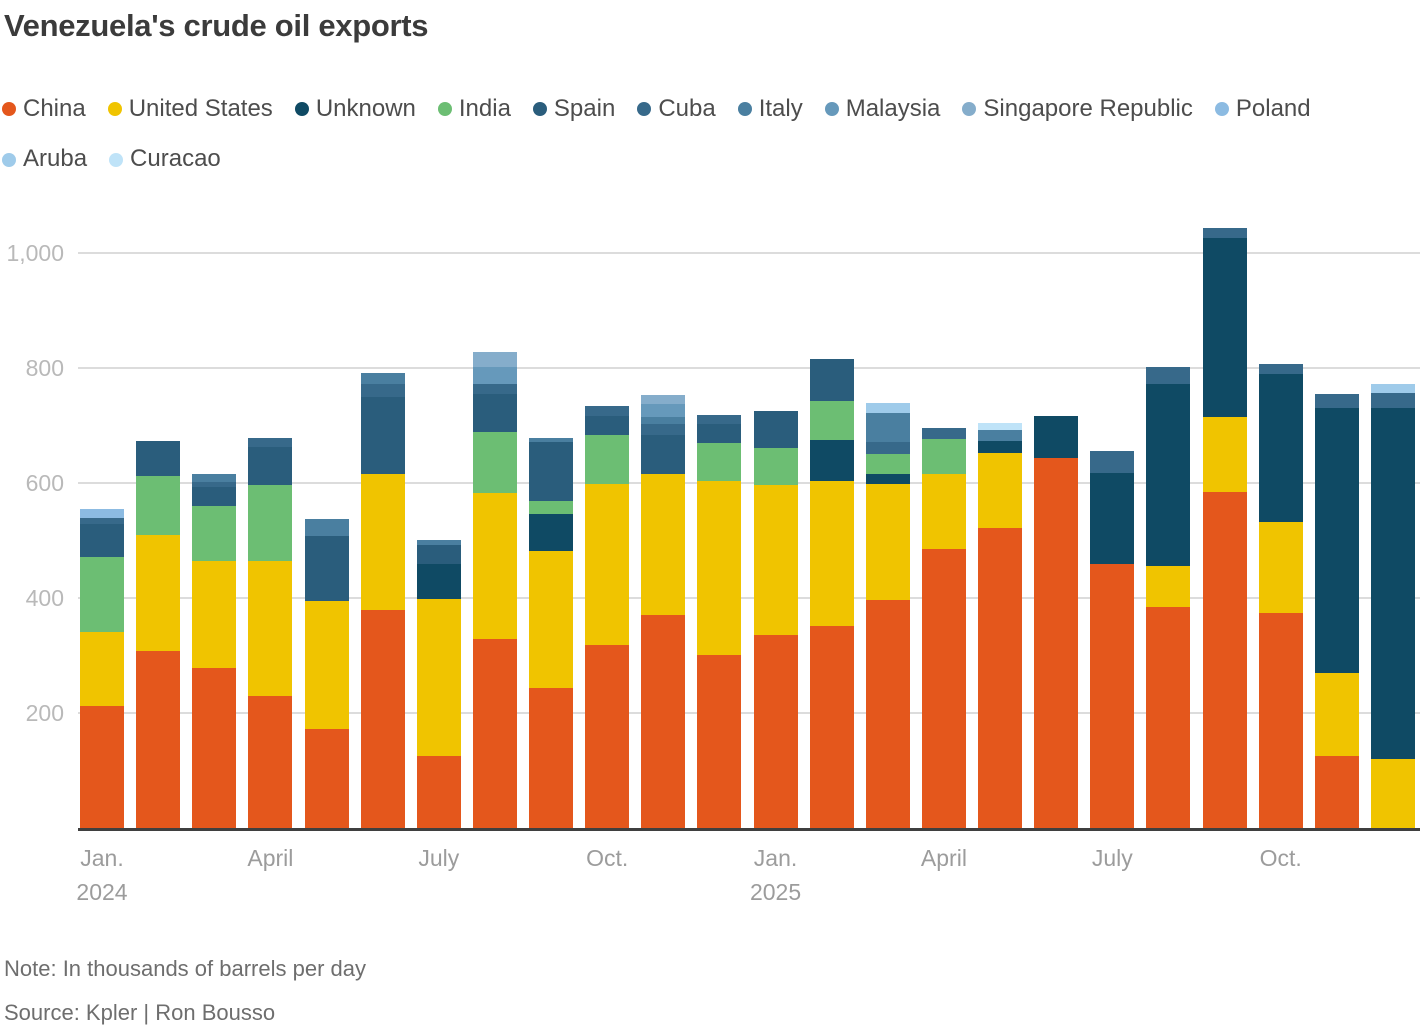 The width and height of the screenshot is (1420, 1026). I want to click on legend-item-china: China, so click(44, 108).